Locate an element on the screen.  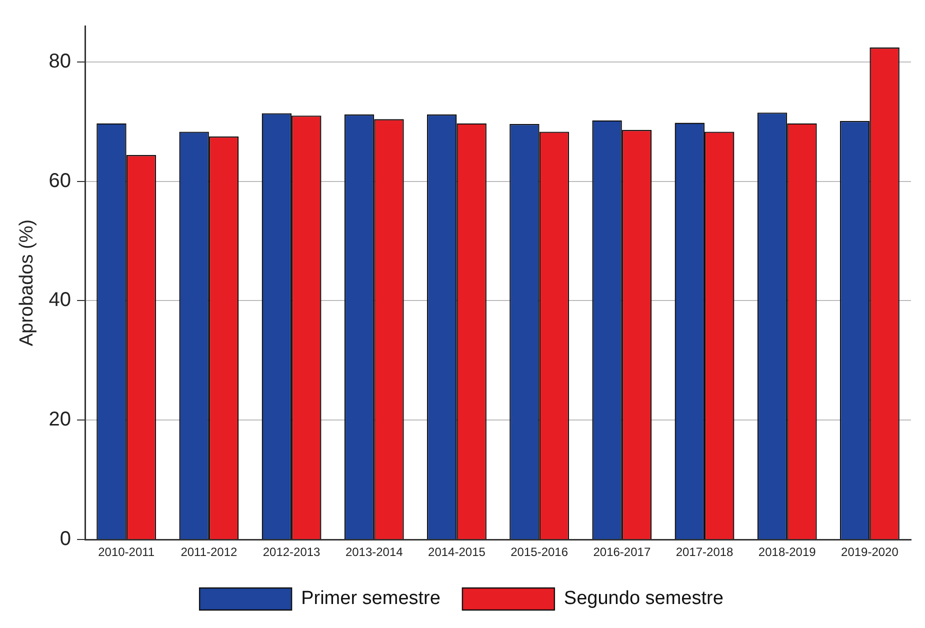
y-tick-label: 0 is located at coordinates (66, 539).